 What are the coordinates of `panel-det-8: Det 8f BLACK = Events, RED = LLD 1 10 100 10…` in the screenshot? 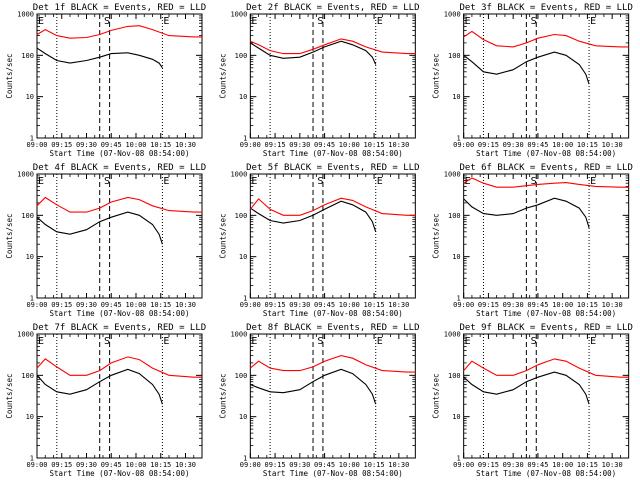 It's located at (318, 400).